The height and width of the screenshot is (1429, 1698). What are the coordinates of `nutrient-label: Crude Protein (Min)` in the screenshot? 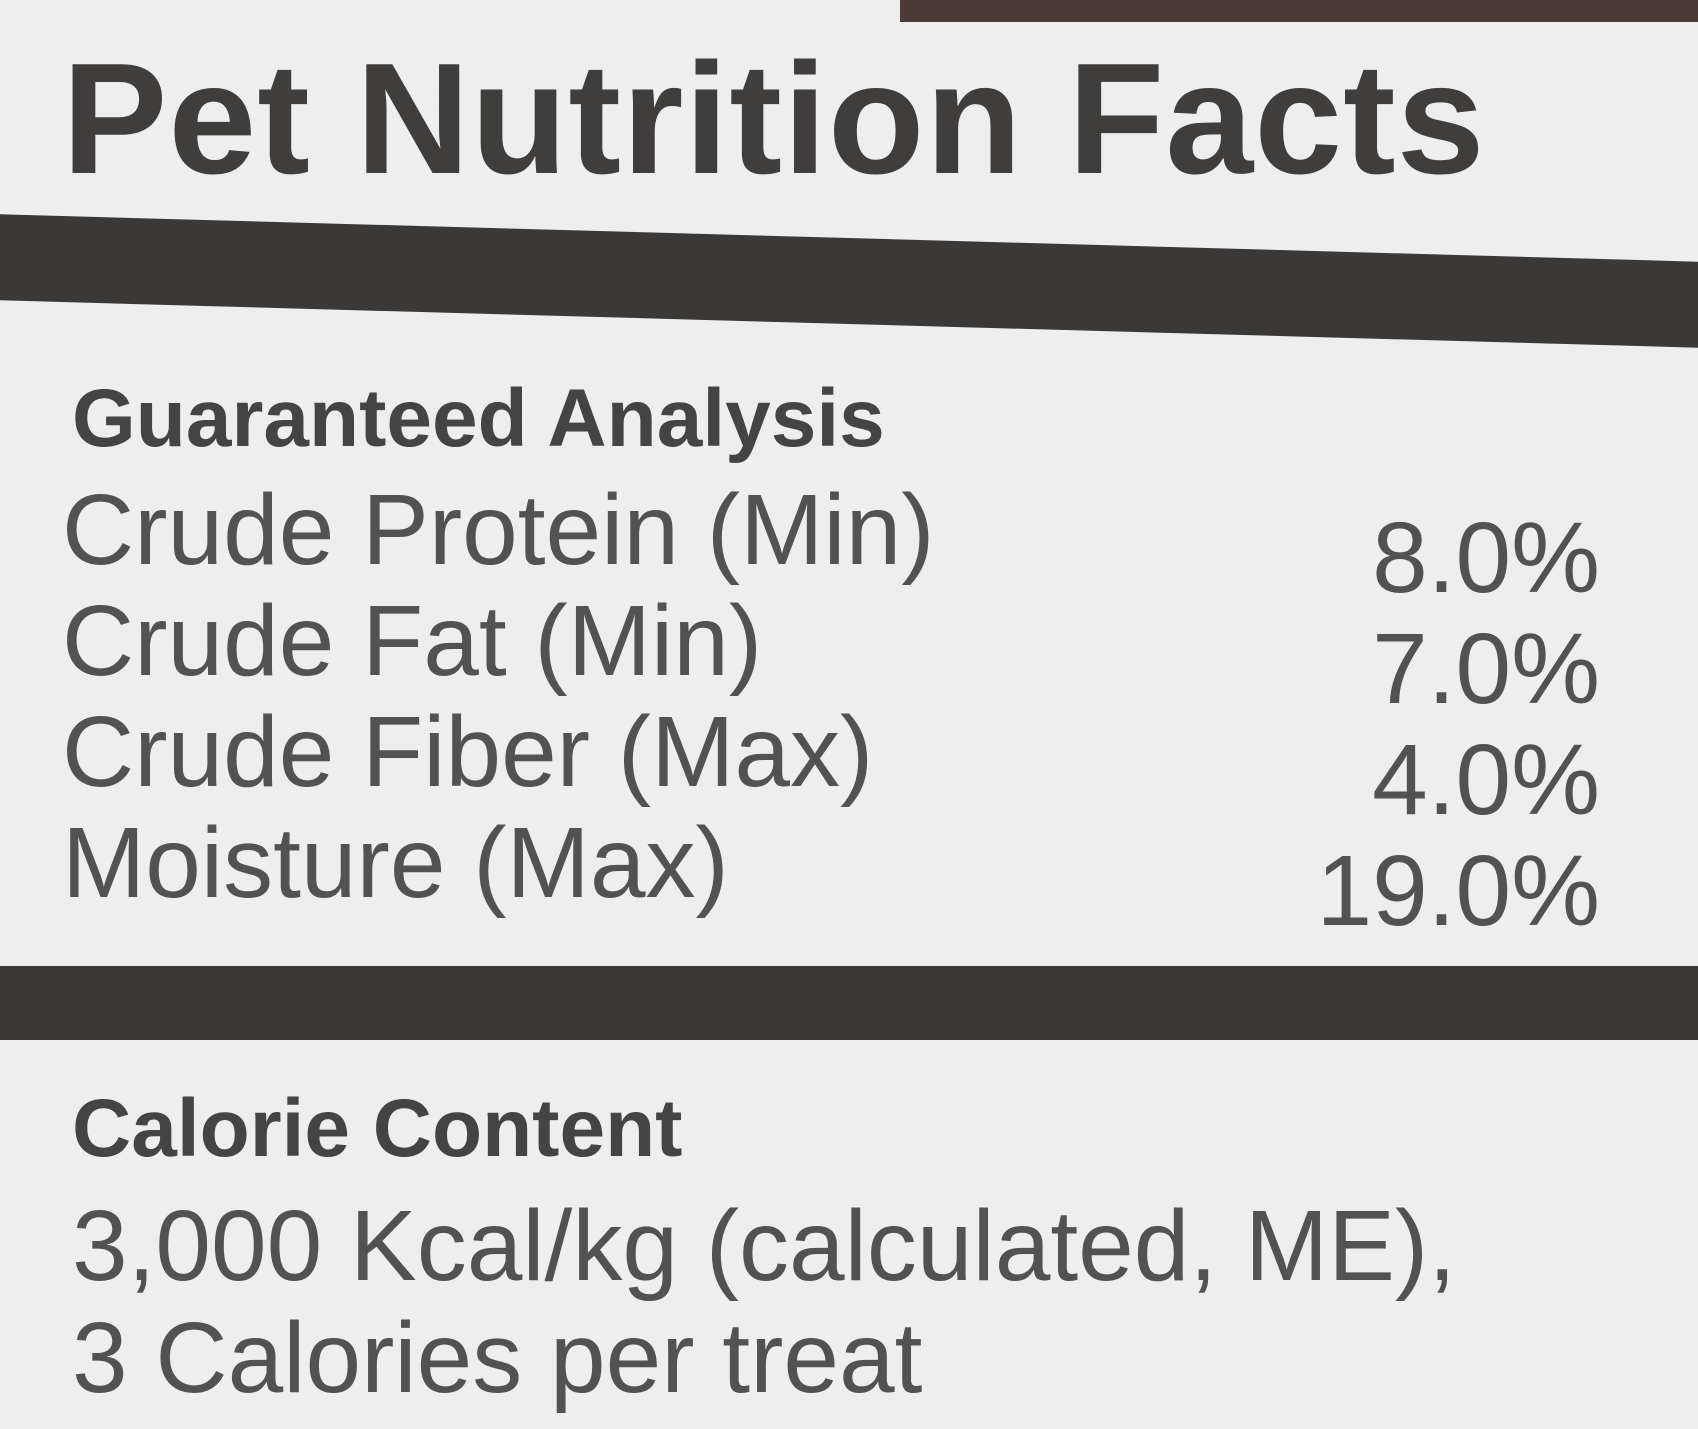 It's located at (498, 530).